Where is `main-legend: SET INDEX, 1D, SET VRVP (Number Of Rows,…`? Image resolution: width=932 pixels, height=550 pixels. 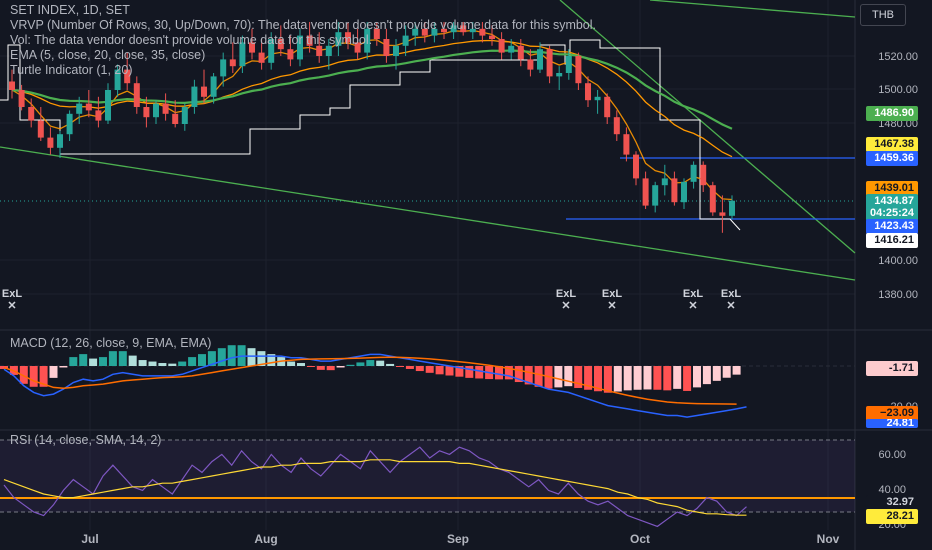 main-legend: SET INDEX, 1D, SET VRVP (Number Of Rows,… is located at coordinates (303, 40).